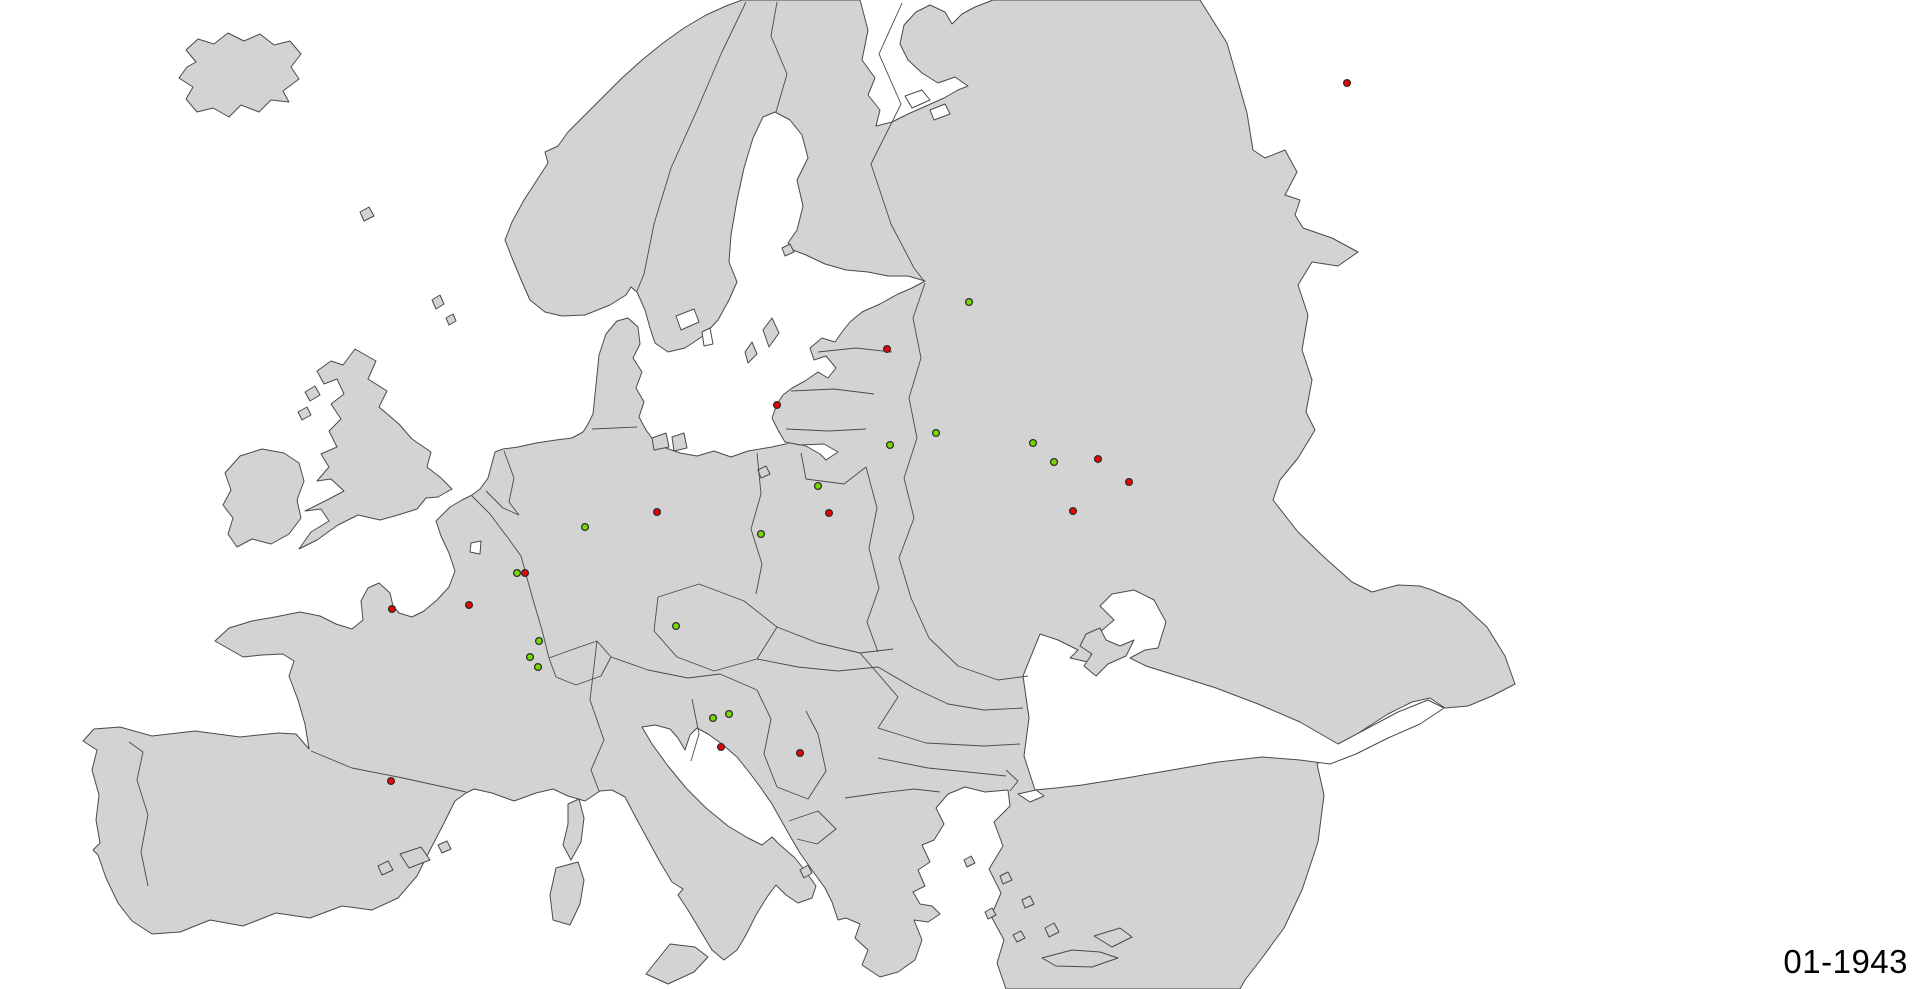 The image size is (1918, 989). Describe the element at coordinates (367, 214) in the screenshot. I see `island-faroe` at that location.